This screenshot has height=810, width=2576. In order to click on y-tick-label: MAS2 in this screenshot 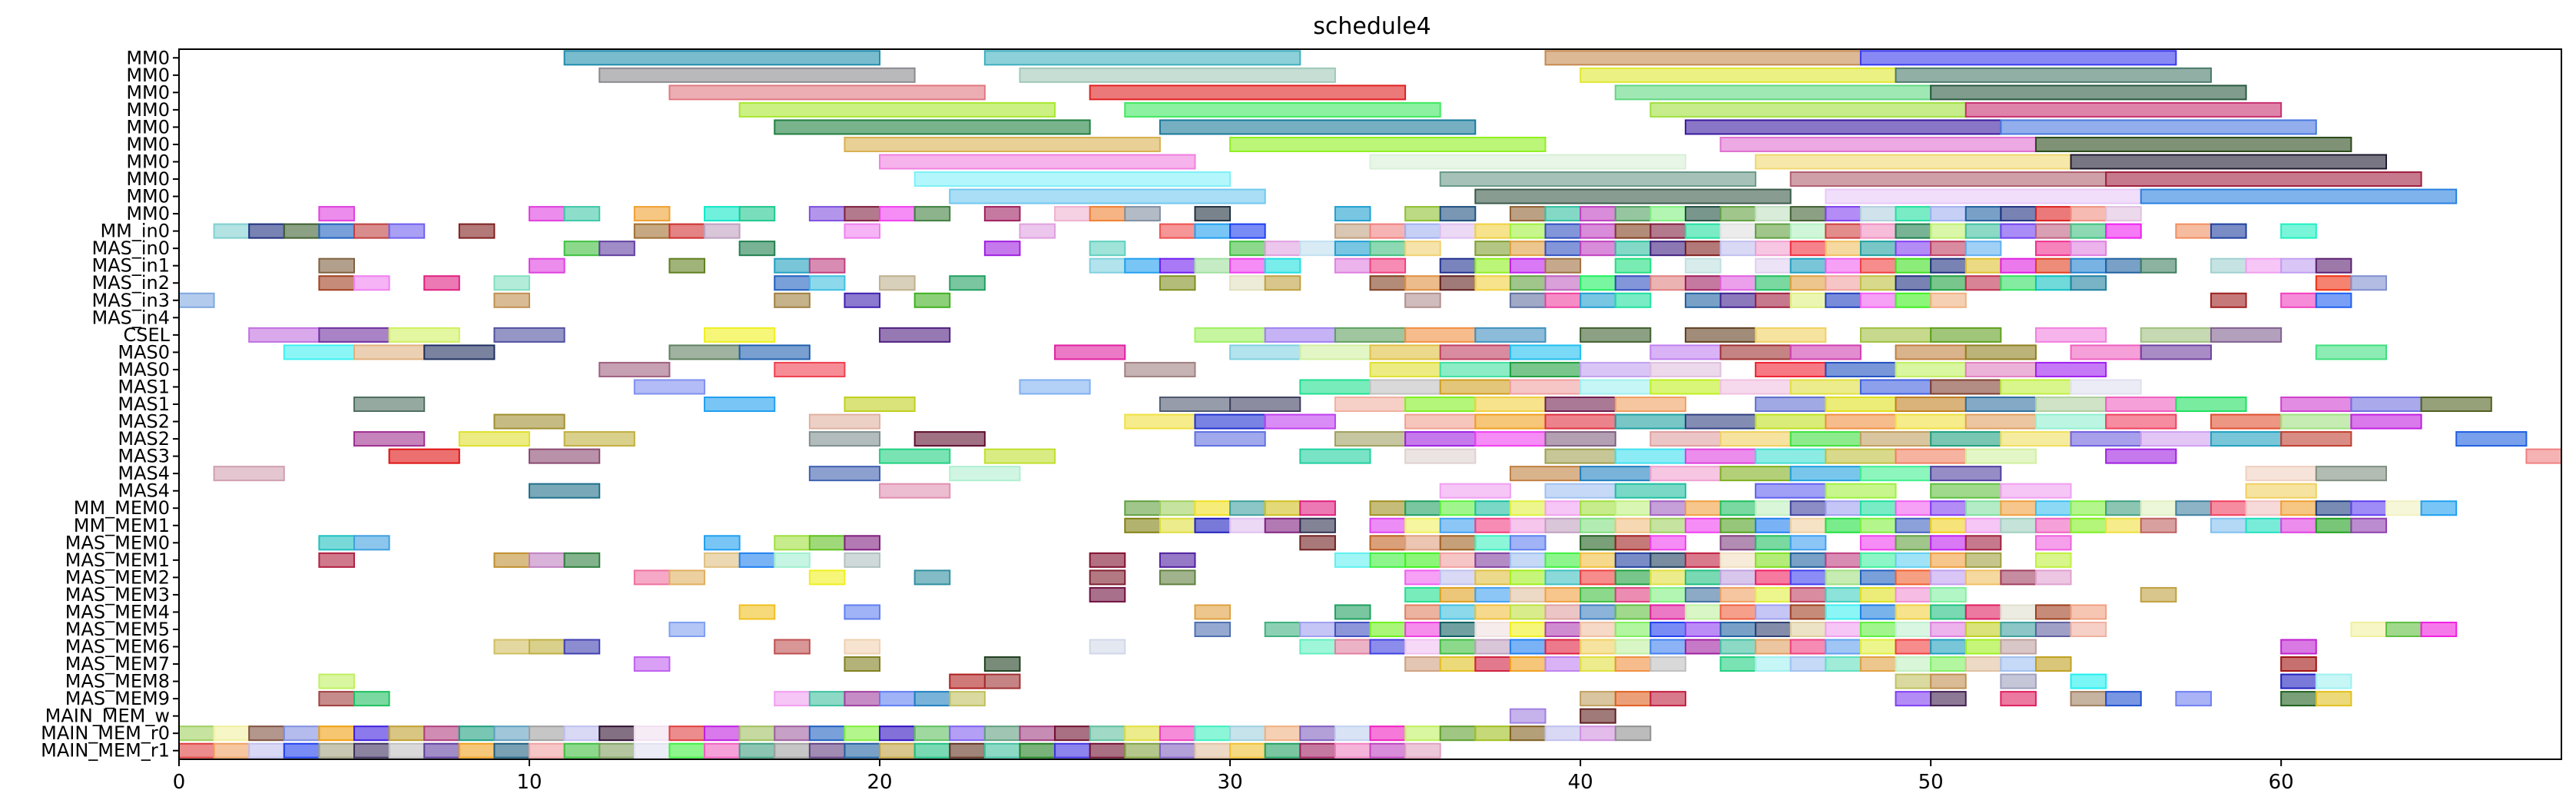, I will do `click(144, 439)`.